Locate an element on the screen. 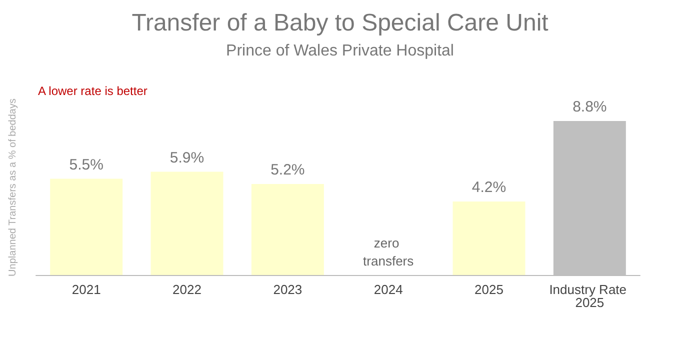  chart-subtitle: Prince of Wales Private Hospital is located at coordinates (340, 51).